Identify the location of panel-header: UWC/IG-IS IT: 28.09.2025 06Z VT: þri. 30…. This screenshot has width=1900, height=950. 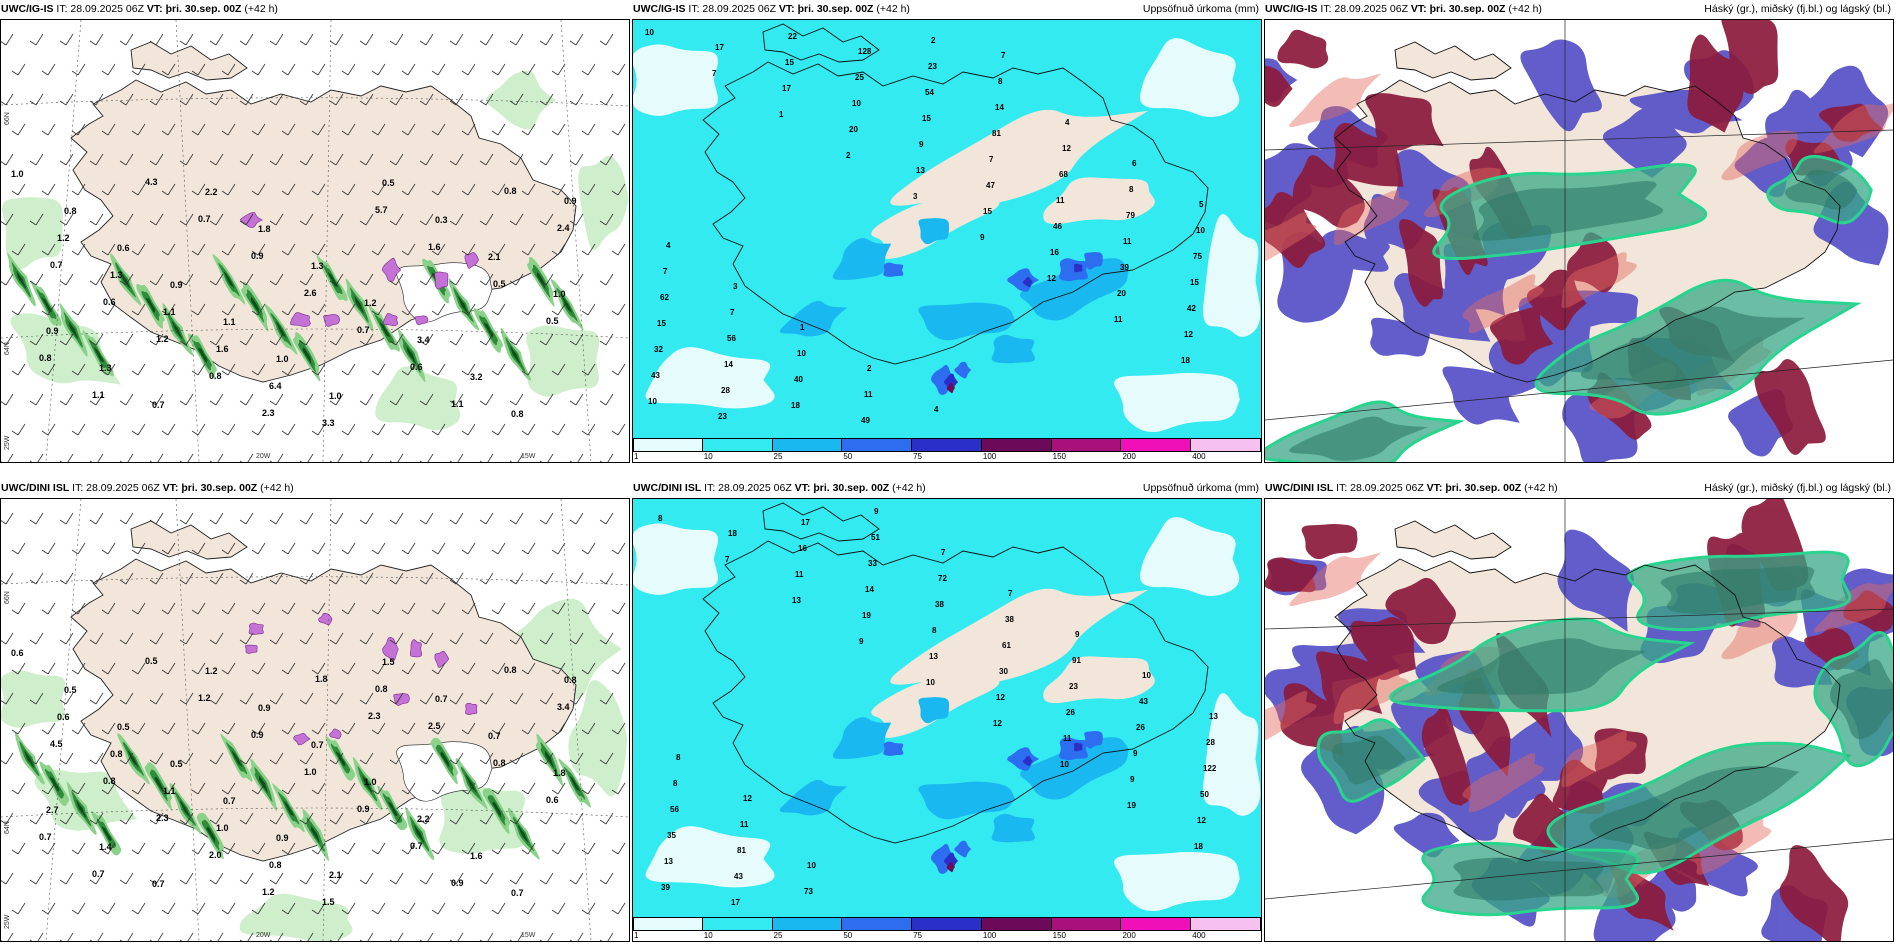
(947, 9).